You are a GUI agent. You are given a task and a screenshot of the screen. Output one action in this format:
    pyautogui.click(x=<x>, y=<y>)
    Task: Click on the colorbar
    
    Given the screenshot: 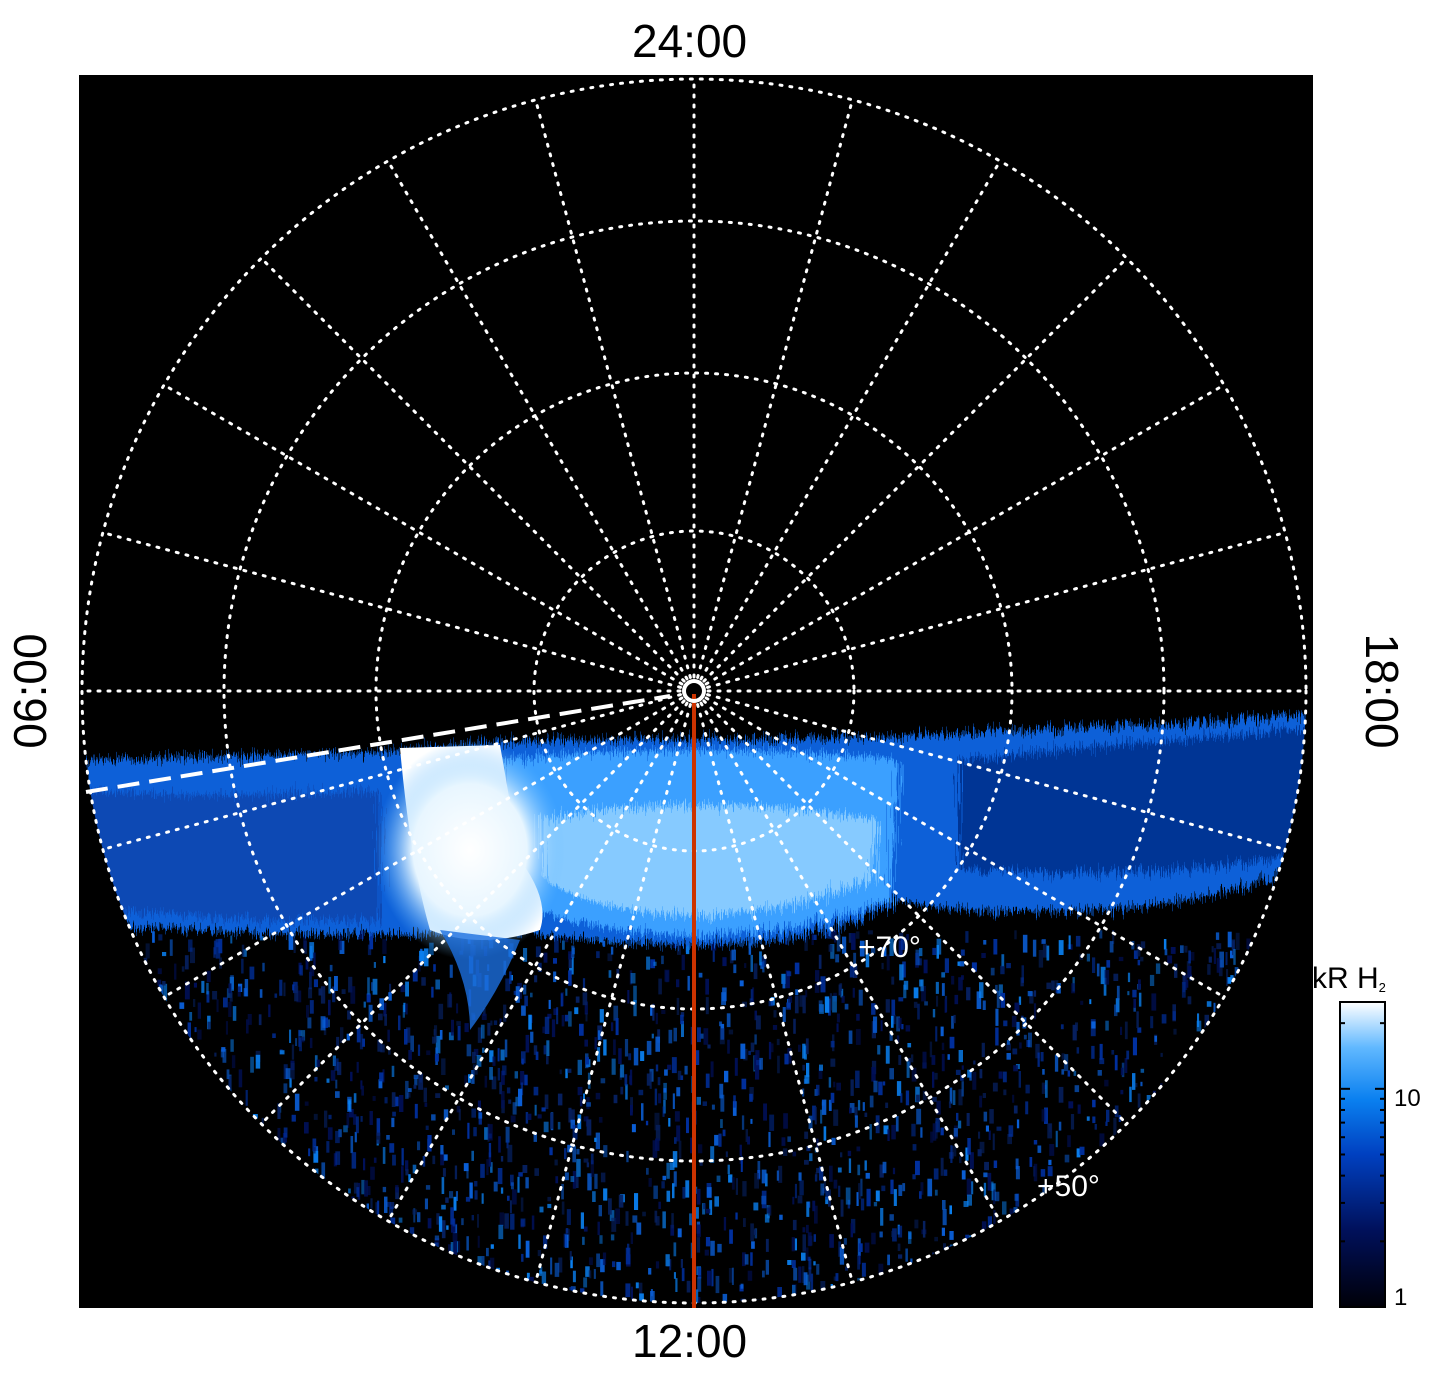 What is the action you would take?
    pyautogui.click(x=1362, y=1154)
    